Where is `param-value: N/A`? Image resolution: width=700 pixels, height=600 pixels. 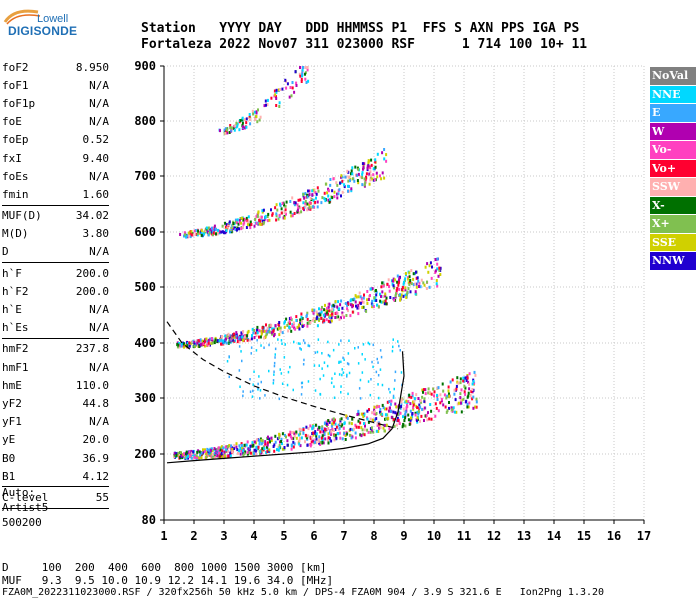
param-value: N/A is located at coordinates (99, 422).